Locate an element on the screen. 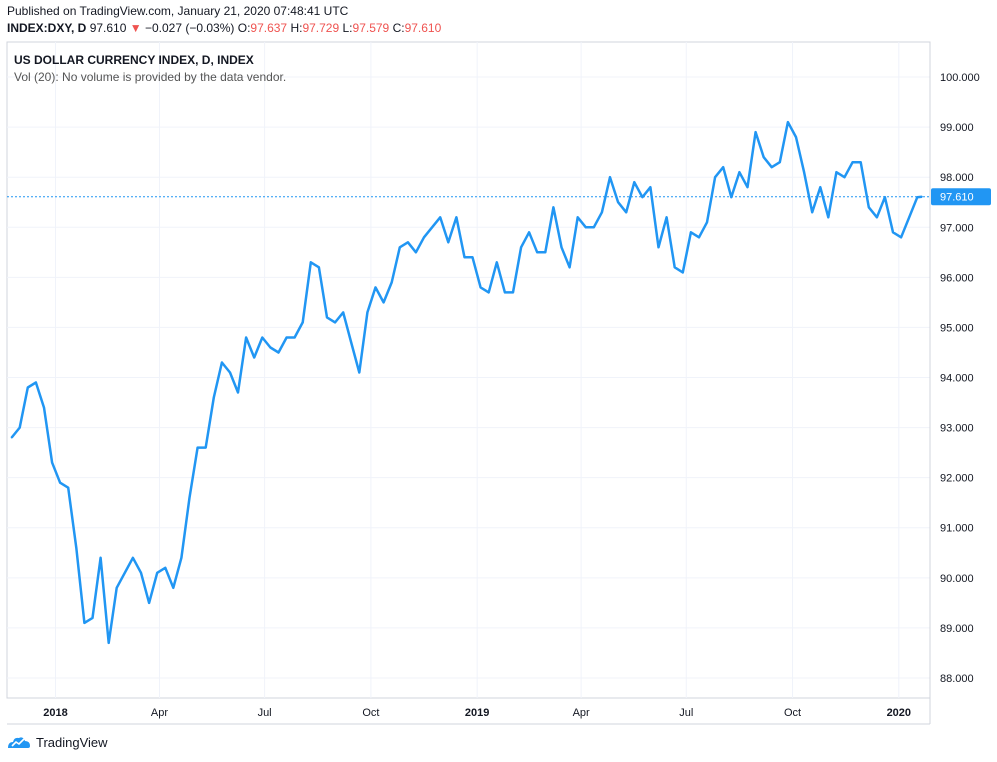 The image size is (997, 762). x-tick-label: Oct is located at coordinates (370, 713).